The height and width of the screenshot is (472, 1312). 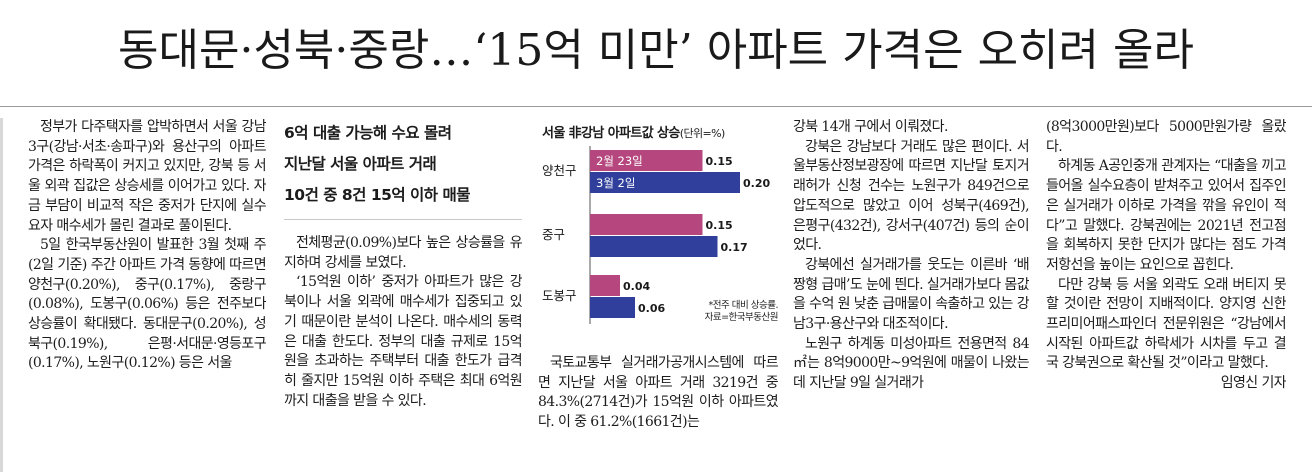 What do you see at coordinates (756, 183) in the screenshot?
I see `data-label: 0.20` at bounding box center [756, 183].